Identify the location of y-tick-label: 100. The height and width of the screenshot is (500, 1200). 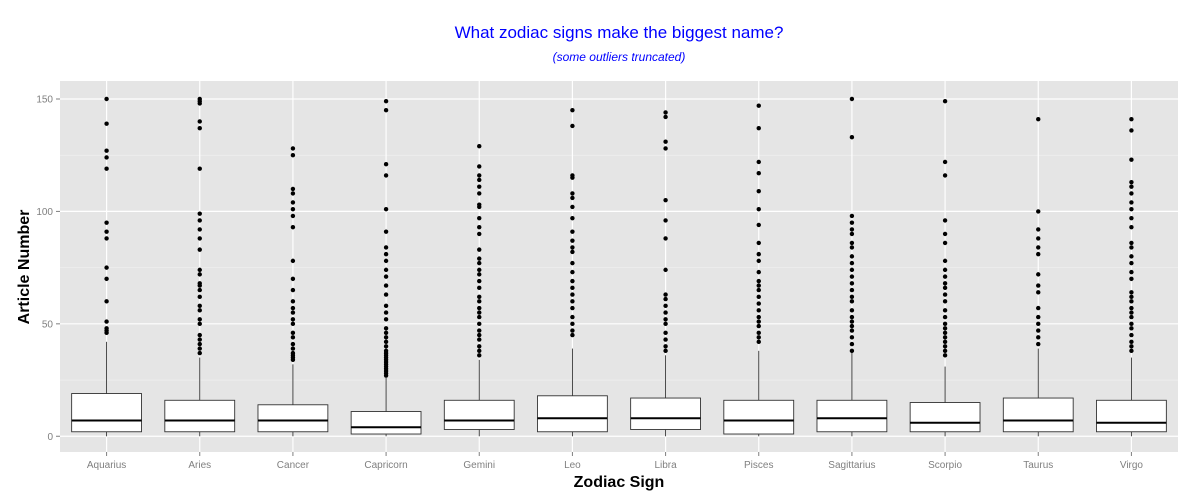
(44, 212).